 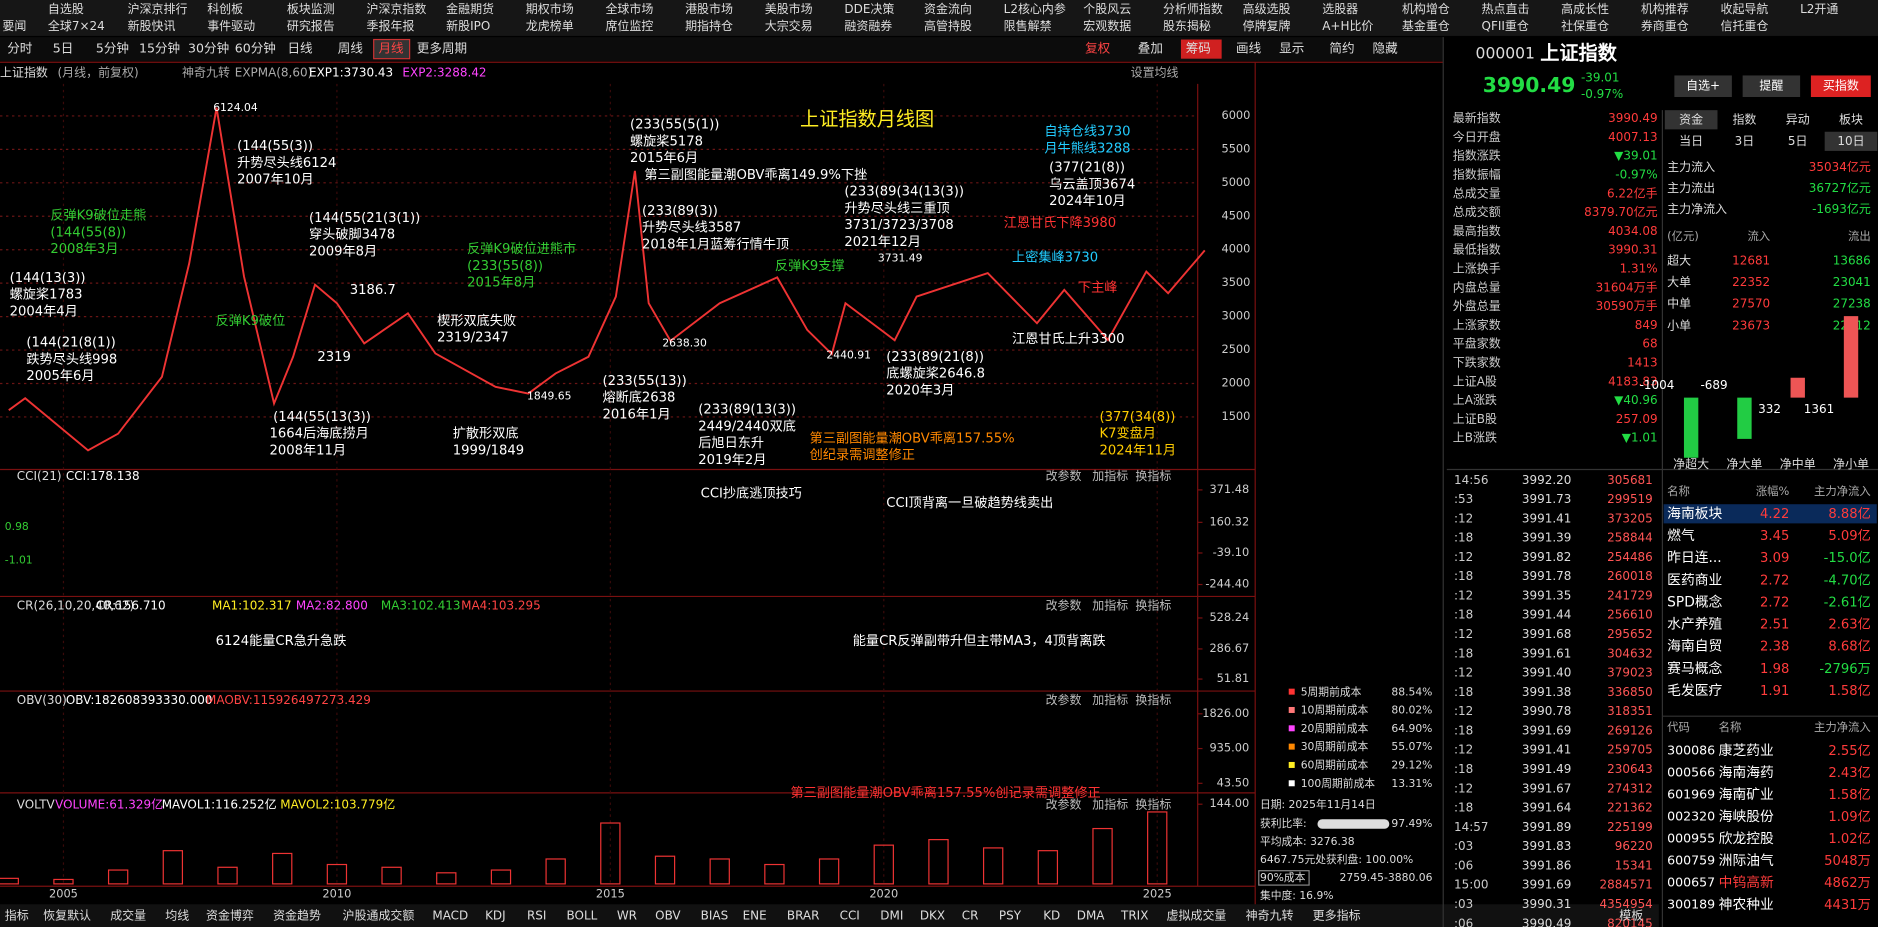 I want to click on indicator-tab: BOLL, so click(x=582, y=916).